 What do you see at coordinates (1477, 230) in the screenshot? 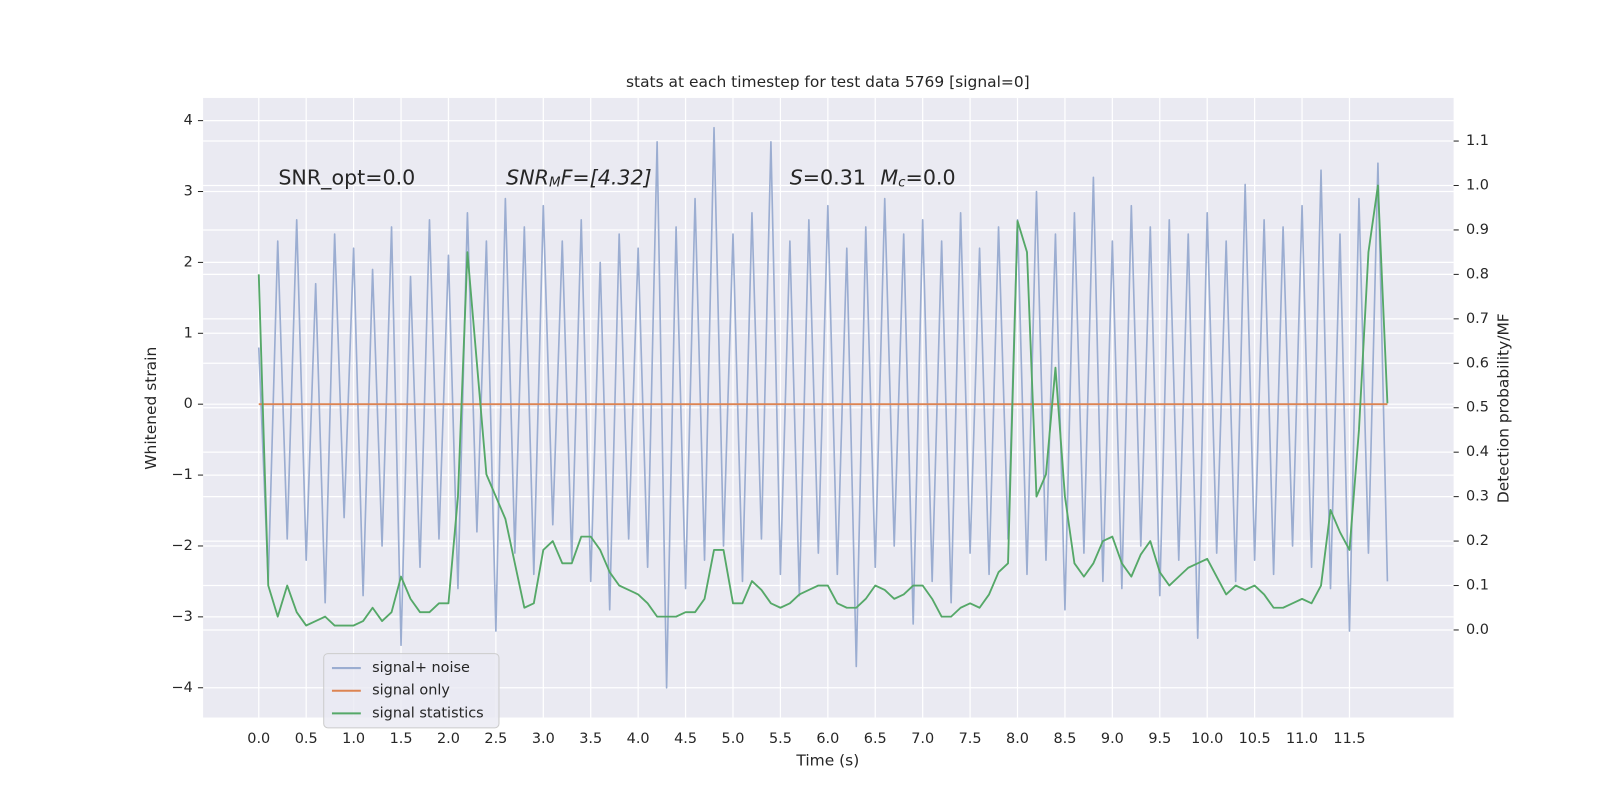
I see `y2-tick-label: 0.9` at bounding box center [1477, 230].